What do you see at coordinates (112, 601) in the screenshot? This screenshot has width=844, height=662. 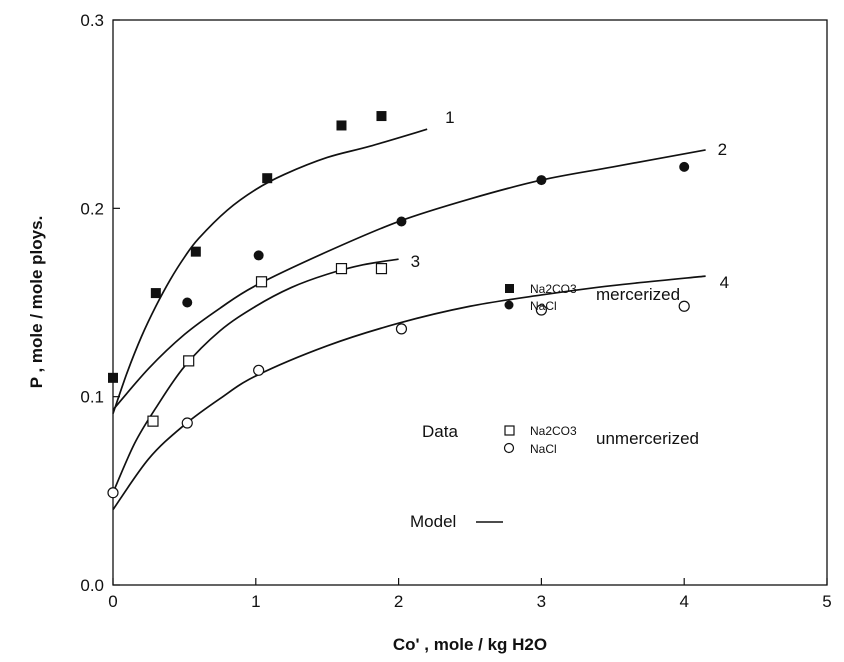 I see `x-tick-label: 0` at bounding box center [112, 601].